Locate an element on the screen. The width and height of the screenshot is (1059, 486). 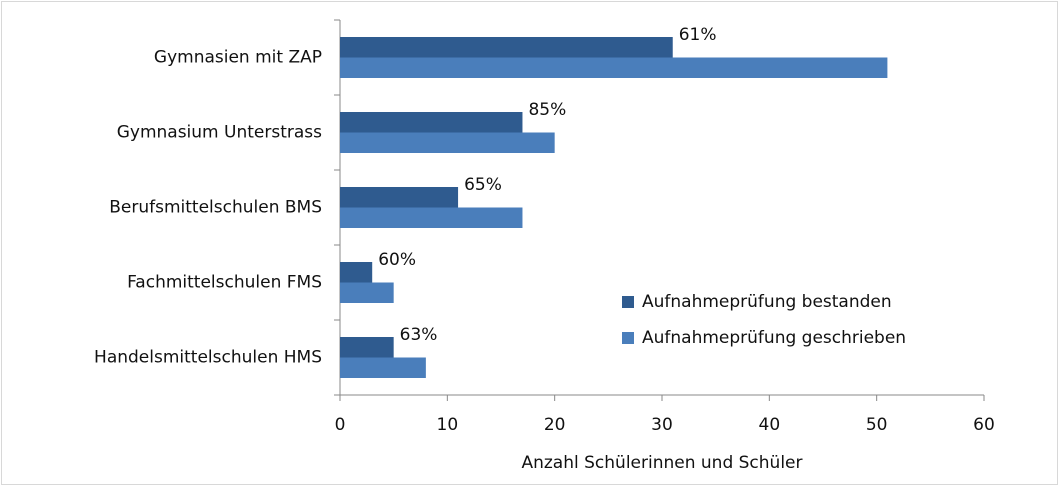
x-tick-label: 50 is located at coordinates (877, 425).